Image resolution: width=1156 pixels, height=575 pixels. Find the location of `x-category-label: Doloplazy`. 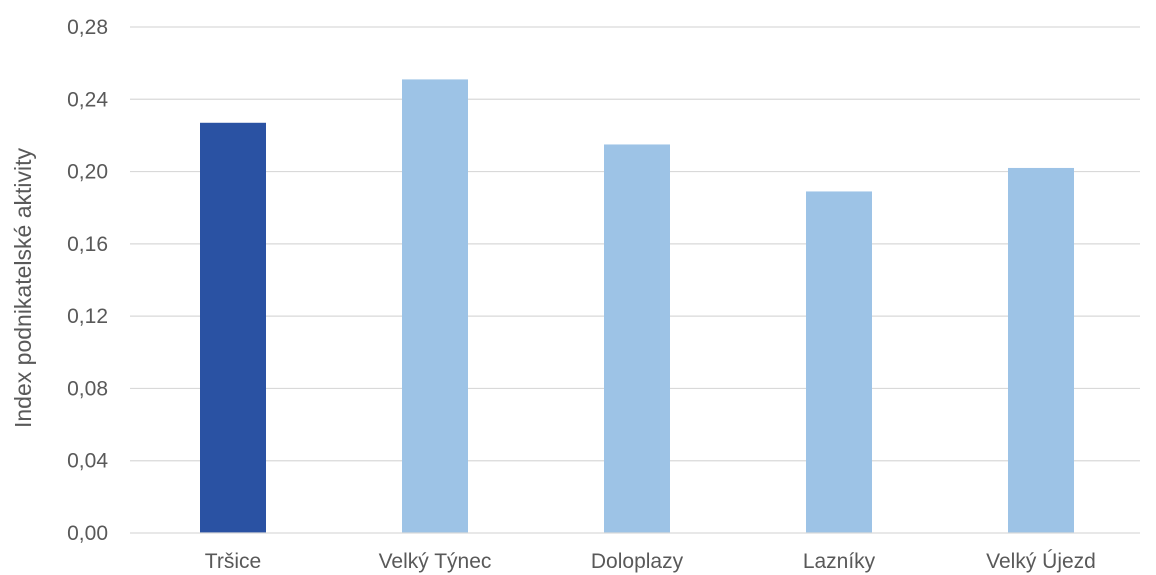

x-category-label: Doloplazy is located at coordinates (637, 561).